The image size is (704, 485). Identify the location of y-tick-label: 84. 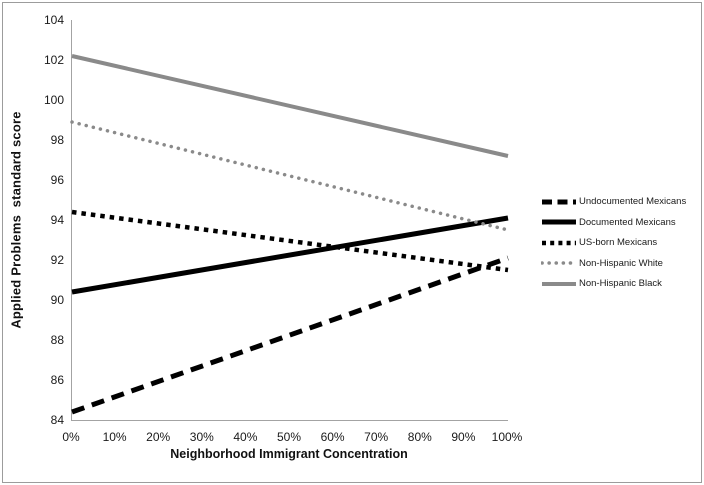
(57, 420).